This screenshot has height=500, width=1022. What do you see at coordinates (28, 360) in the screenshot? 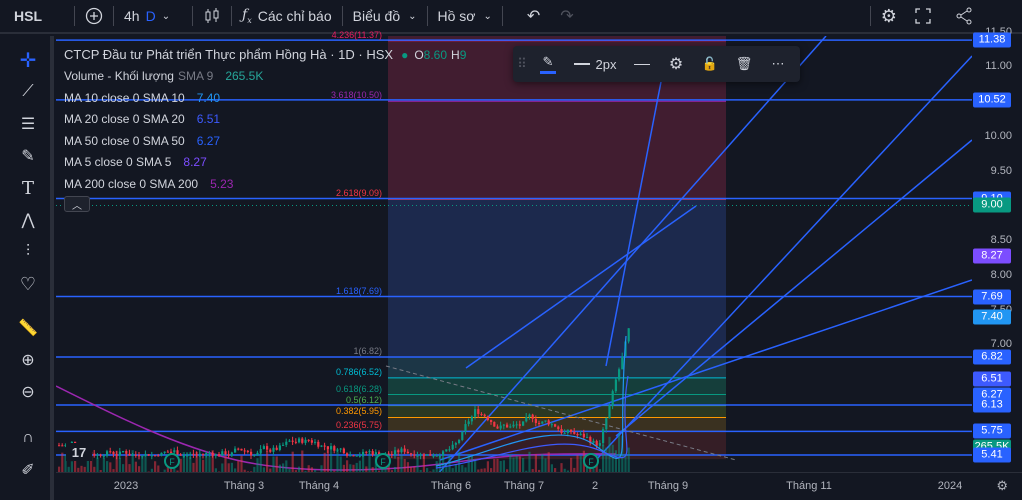
I see `zoom-in-tool: ⊕` at bounding box center [28, 360].